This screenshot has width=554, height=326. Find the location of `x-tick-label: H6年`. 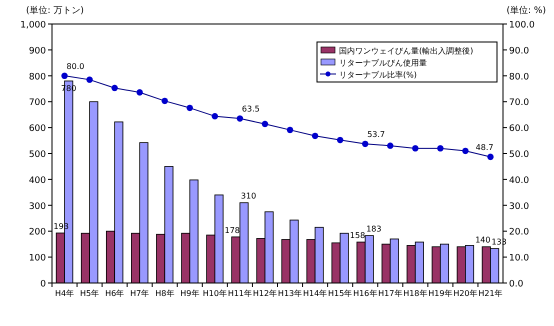

x-tick-label: H6年 is located at coordinates (114, 293).